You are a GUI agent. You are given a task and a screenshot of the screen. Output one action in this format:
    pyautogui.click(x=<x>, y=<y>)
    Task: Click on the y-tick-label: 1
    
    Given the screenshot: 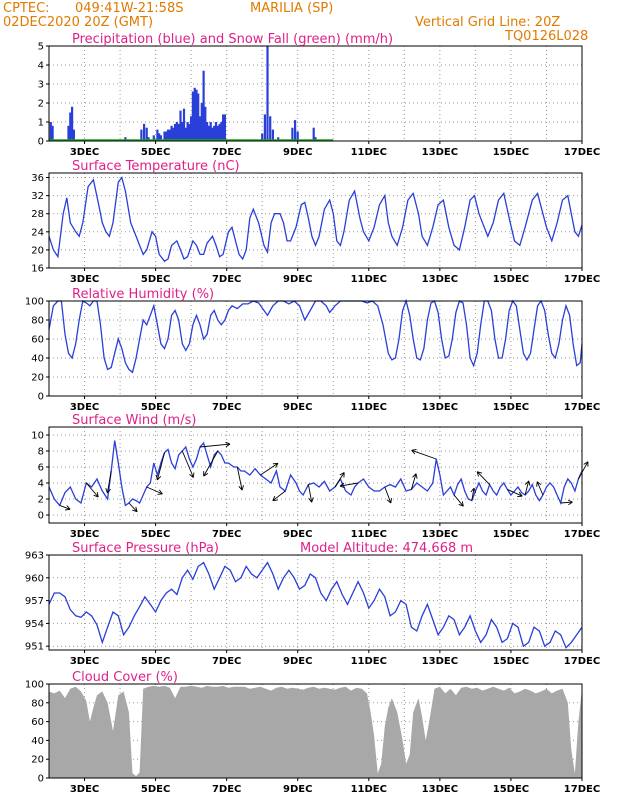 What is the action you would take?
    pyautogui.click(x=41, y=123)
    